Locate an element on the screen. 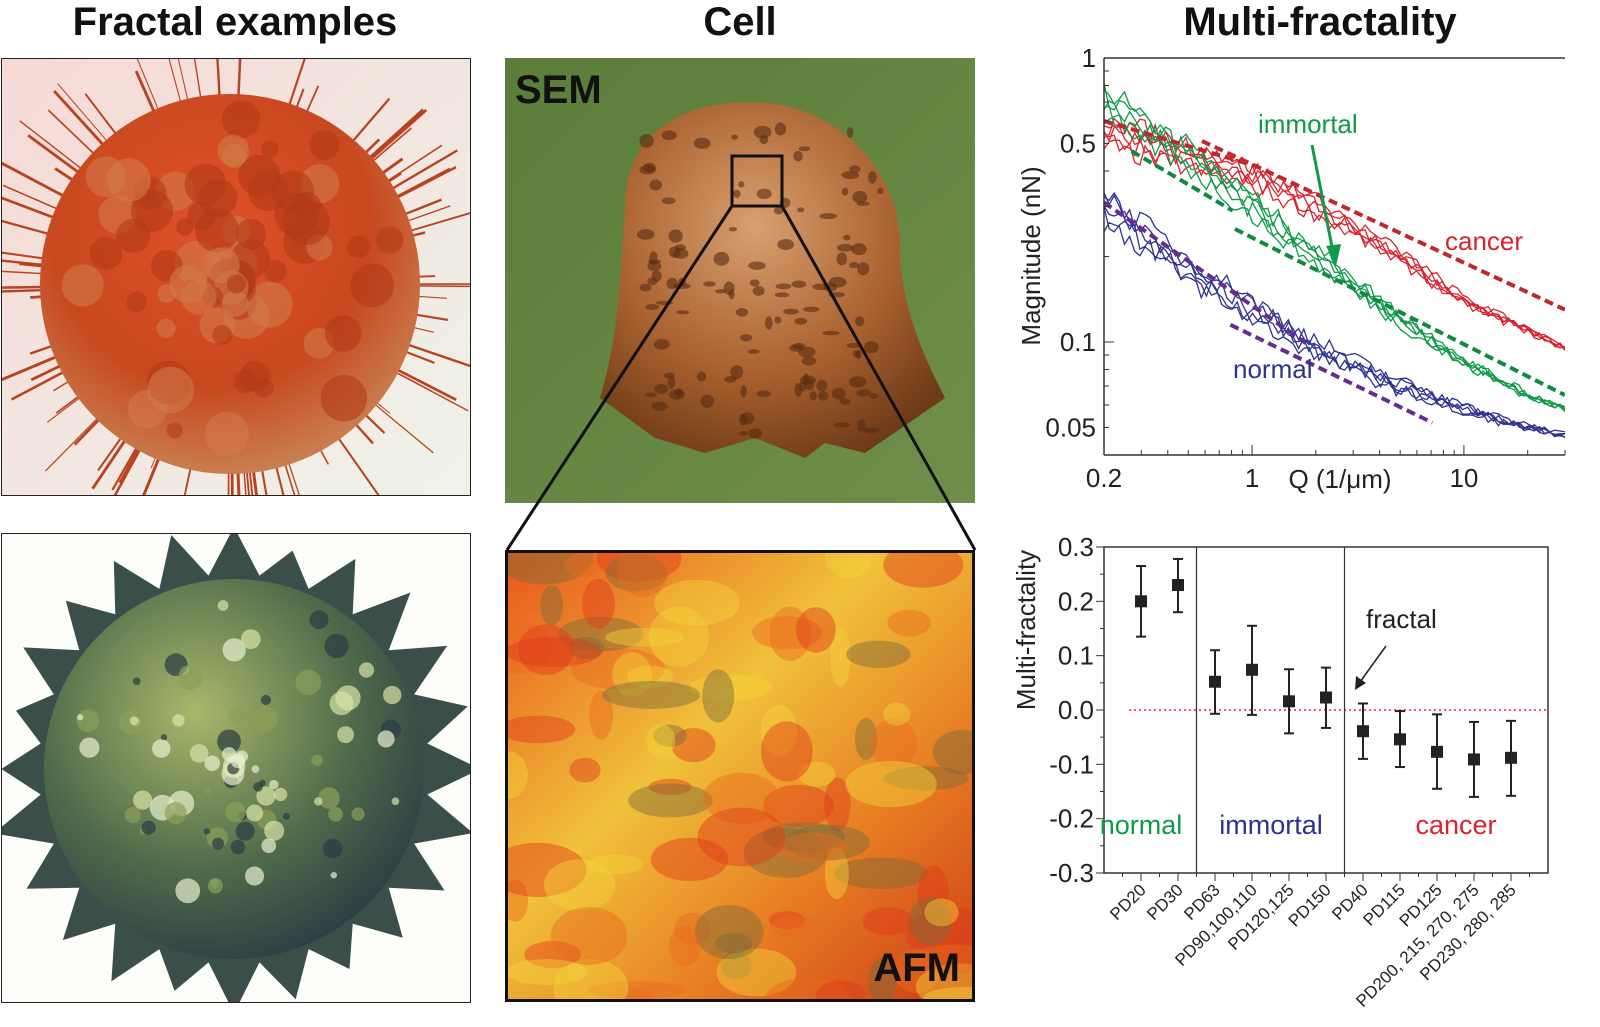 The image size is (1600, 1027). x-tick-label: PD150 is located at coordinates (1310, 905).